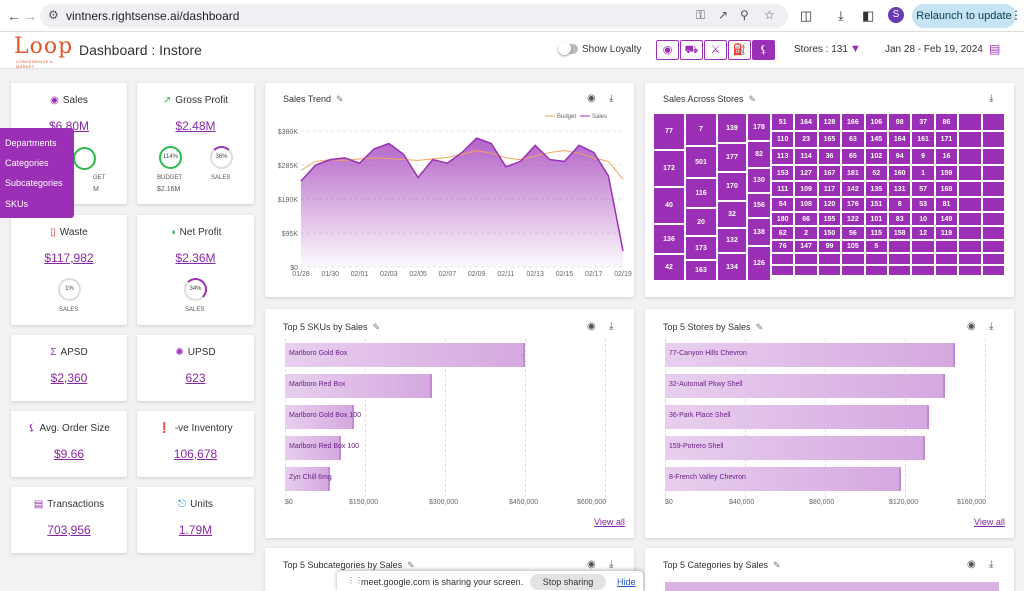  What do you see at coordinates (759, 127) in the screenshot?
I see `treemap-cell: 178` at bounding box center [759, 127].